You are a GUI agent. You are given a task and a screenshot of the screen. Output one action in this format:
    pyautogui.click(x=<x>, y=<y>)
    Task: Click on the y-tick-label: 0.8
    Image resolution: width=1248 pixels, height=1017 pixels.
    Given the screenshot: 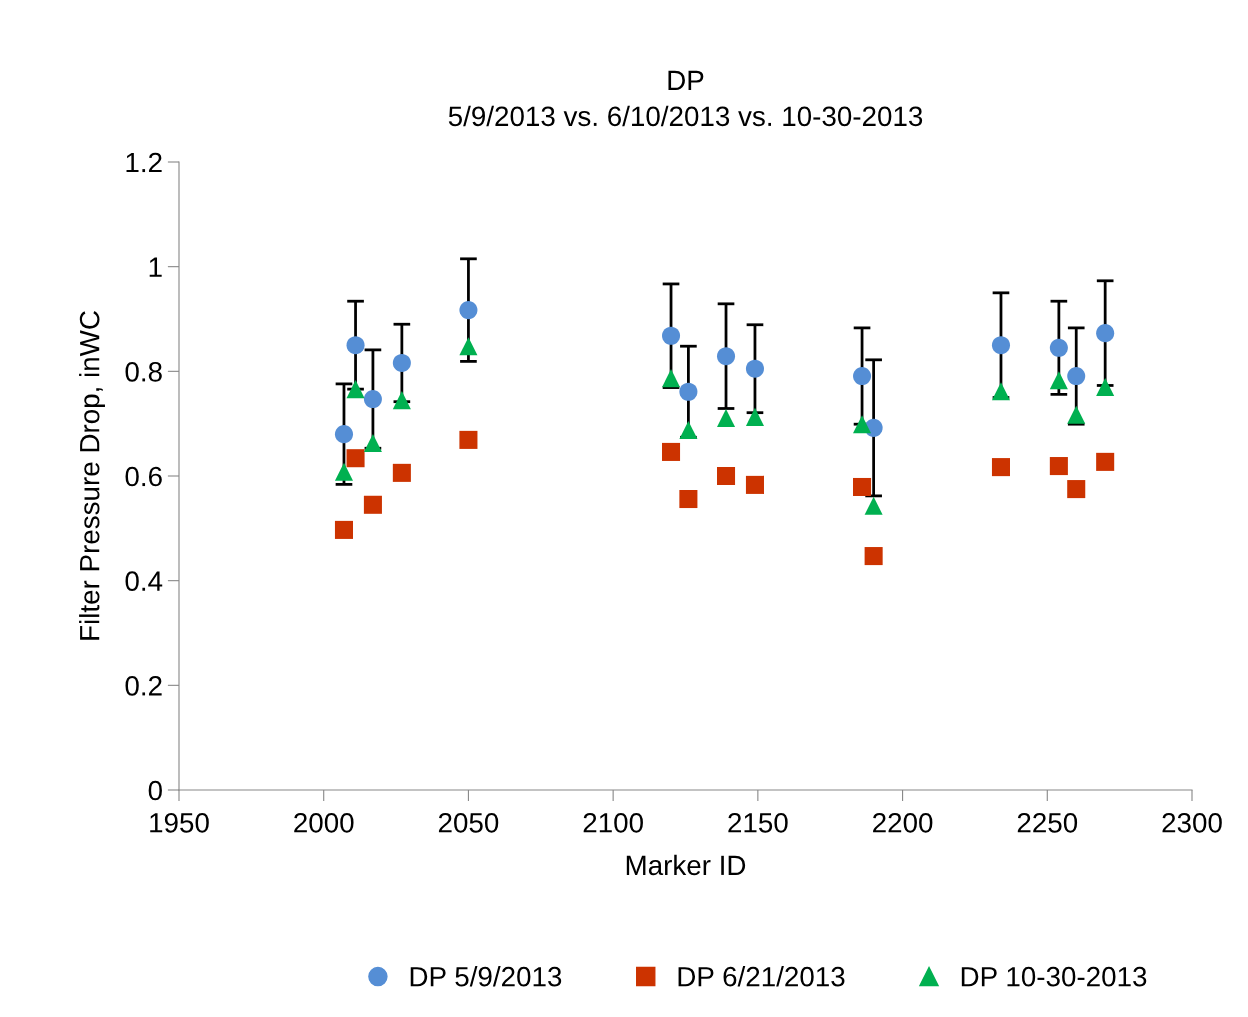 What is the action you would take?
    pyautogui.click(x=143, y=372)
    